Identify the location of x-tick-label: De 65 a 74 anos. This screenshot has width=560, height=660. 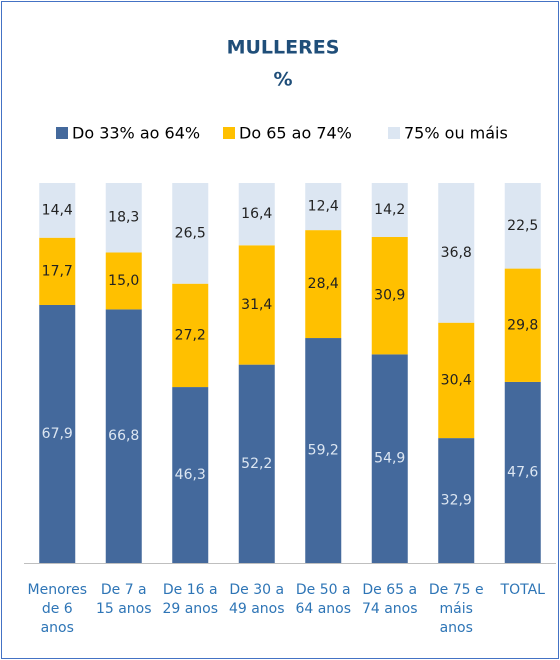
(389, 599).